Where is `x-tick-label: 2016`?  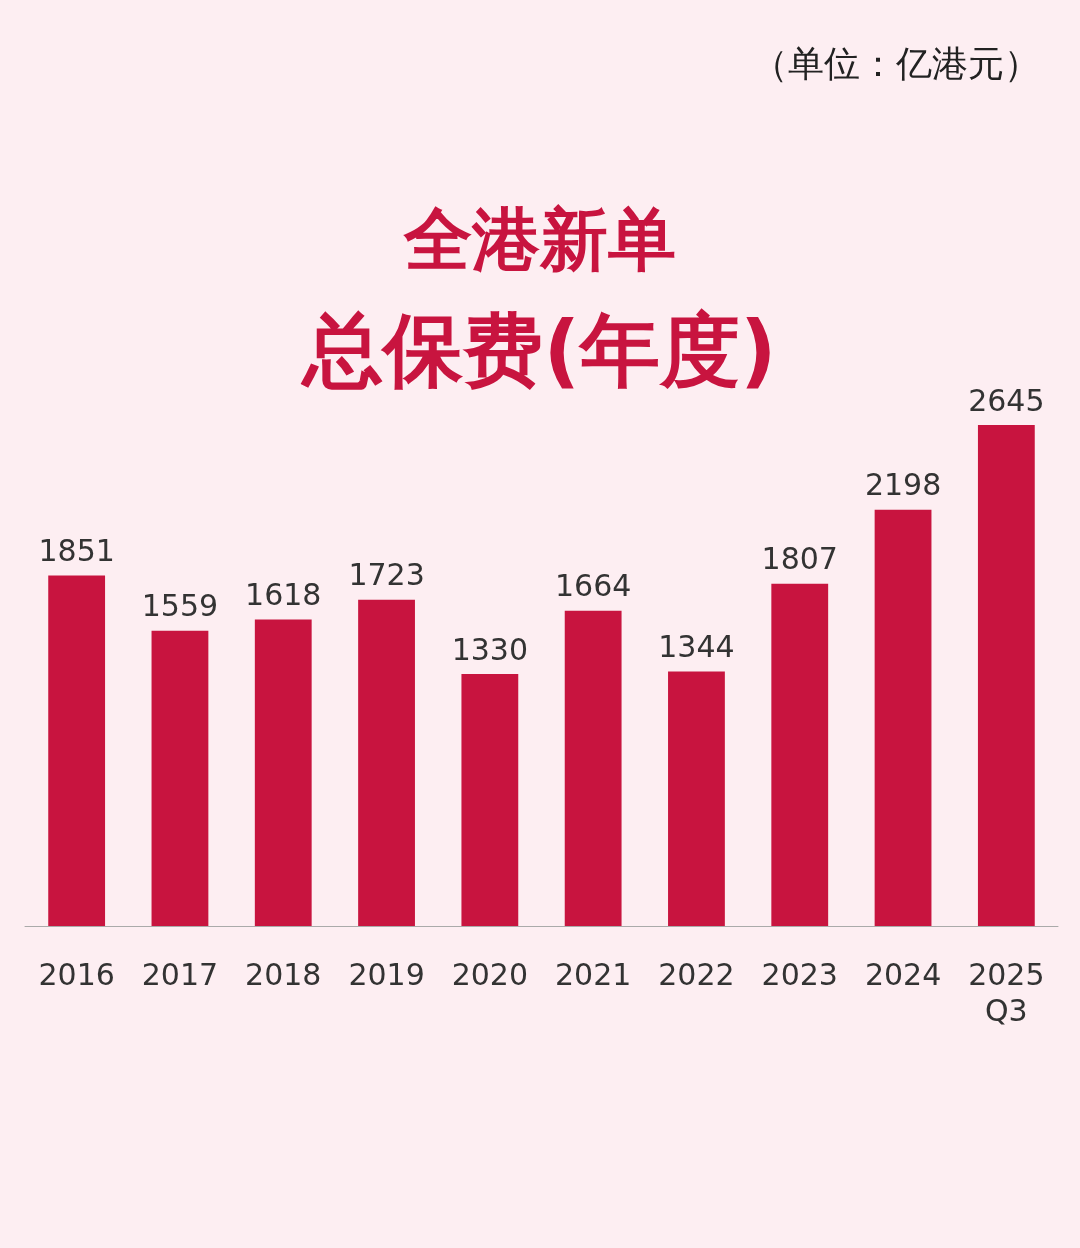 x-tick-label: 2016 is located at coordinates (76, 974).